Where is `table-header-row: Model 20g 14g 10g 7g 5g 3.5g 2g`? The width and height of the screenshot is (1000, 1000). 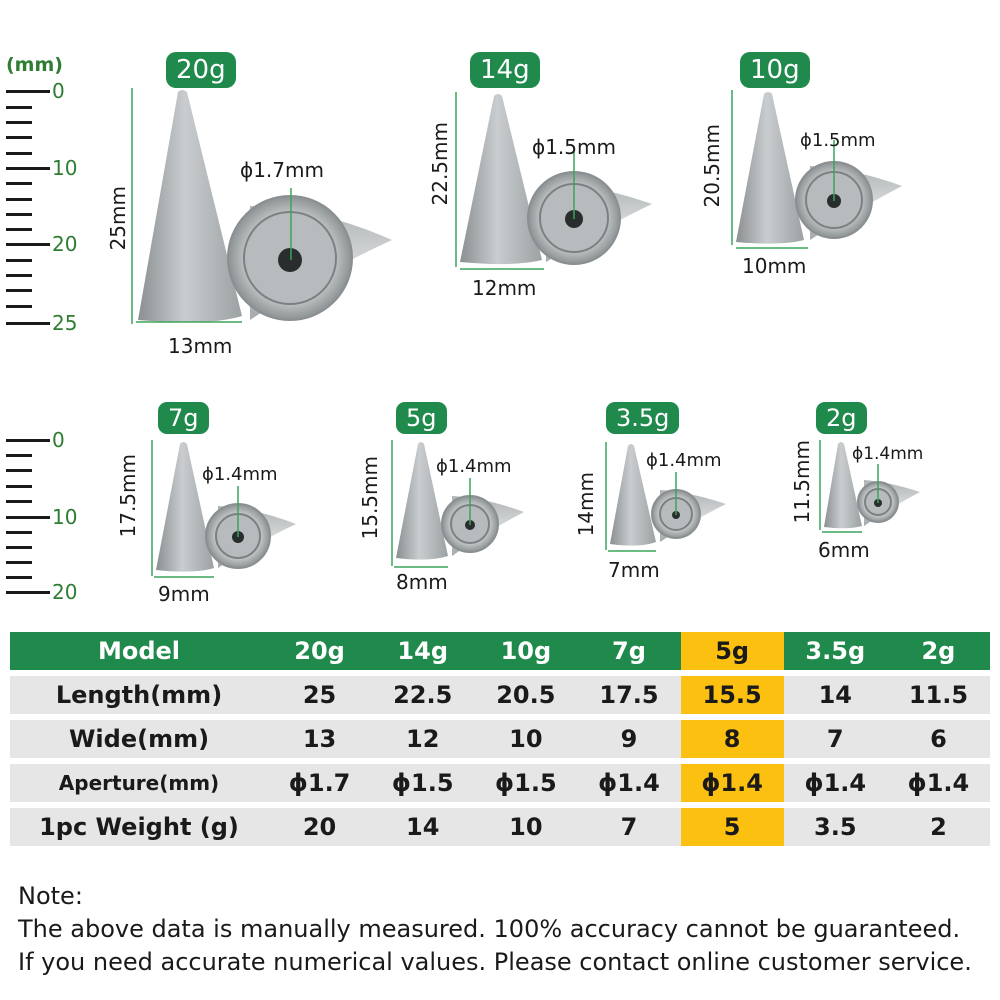
table-header-row: Model 20g 14g 10g 7g 5g 3.5g 2g is located at coordinates (500, 651).